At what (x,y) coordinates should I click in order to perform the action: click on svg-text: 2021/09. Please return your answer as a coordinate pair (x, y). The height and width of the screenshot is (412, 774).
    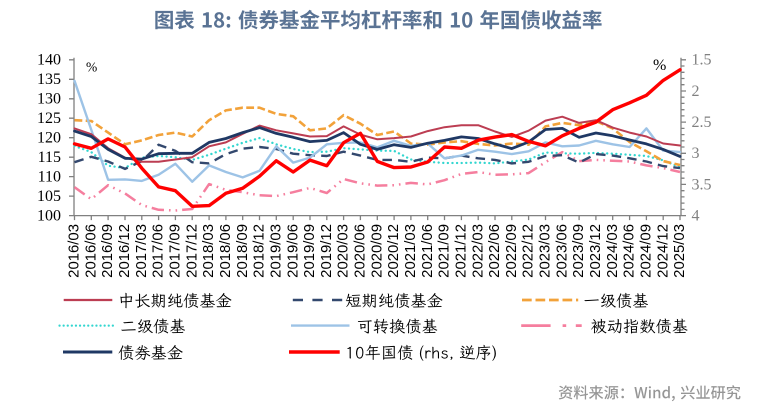
    Looking at the image, I should click on (445, 251).